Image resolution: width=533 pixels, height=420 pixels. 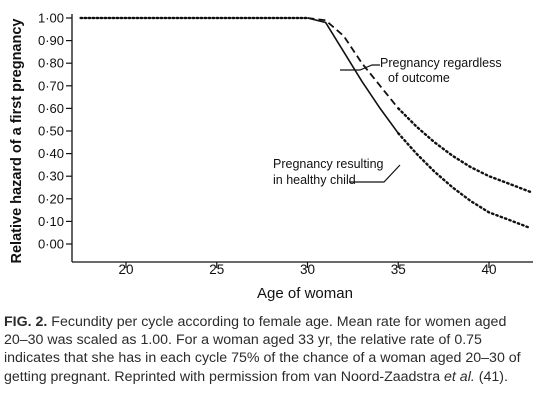 I want to click on series-line-dashed, so click(x=353, y=63).